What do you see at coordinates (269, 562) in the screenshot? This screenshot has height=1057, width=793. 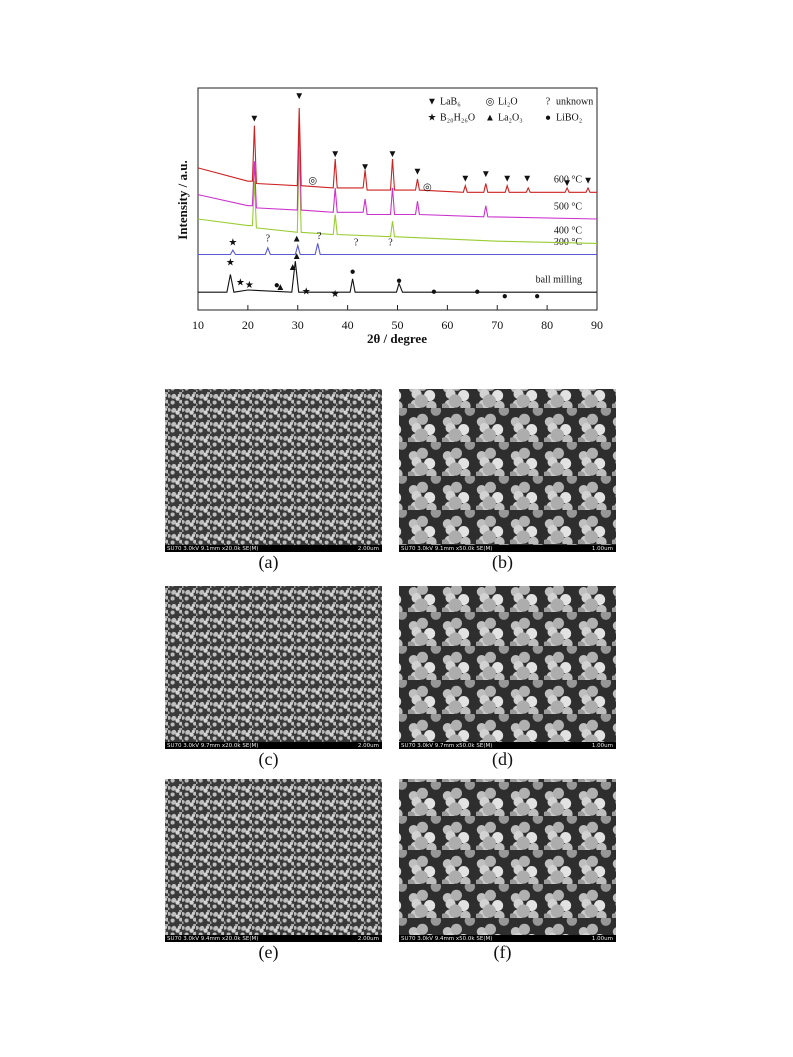 I see `caption: (a)` at bounding box center [269, 562].